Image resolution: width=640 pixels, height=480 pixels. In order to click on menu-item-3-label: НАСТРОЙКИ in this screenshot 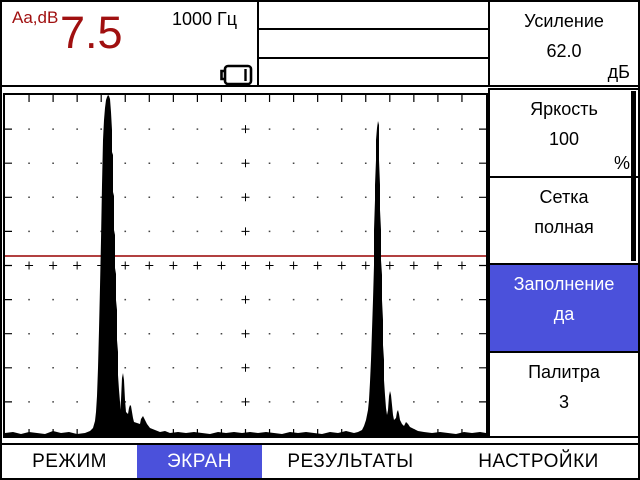, I will do `click(538, 461)`.